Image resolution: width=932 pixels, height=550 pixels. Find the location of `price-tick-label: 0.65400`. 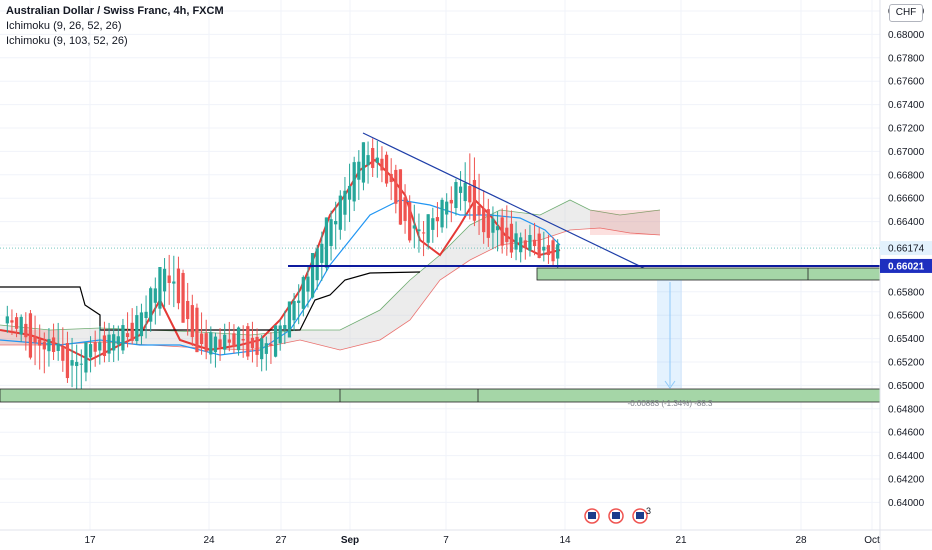

price-tick-label: 0.65400 is located at coordinates (906, 339).